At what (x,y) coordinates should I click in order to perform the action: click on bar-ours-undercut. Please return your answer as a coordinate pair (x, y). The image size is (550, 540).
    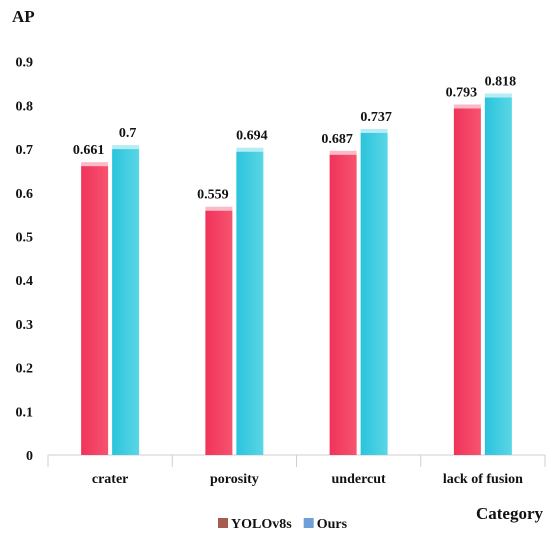
    Looking at the image, I should click on (374, 293).